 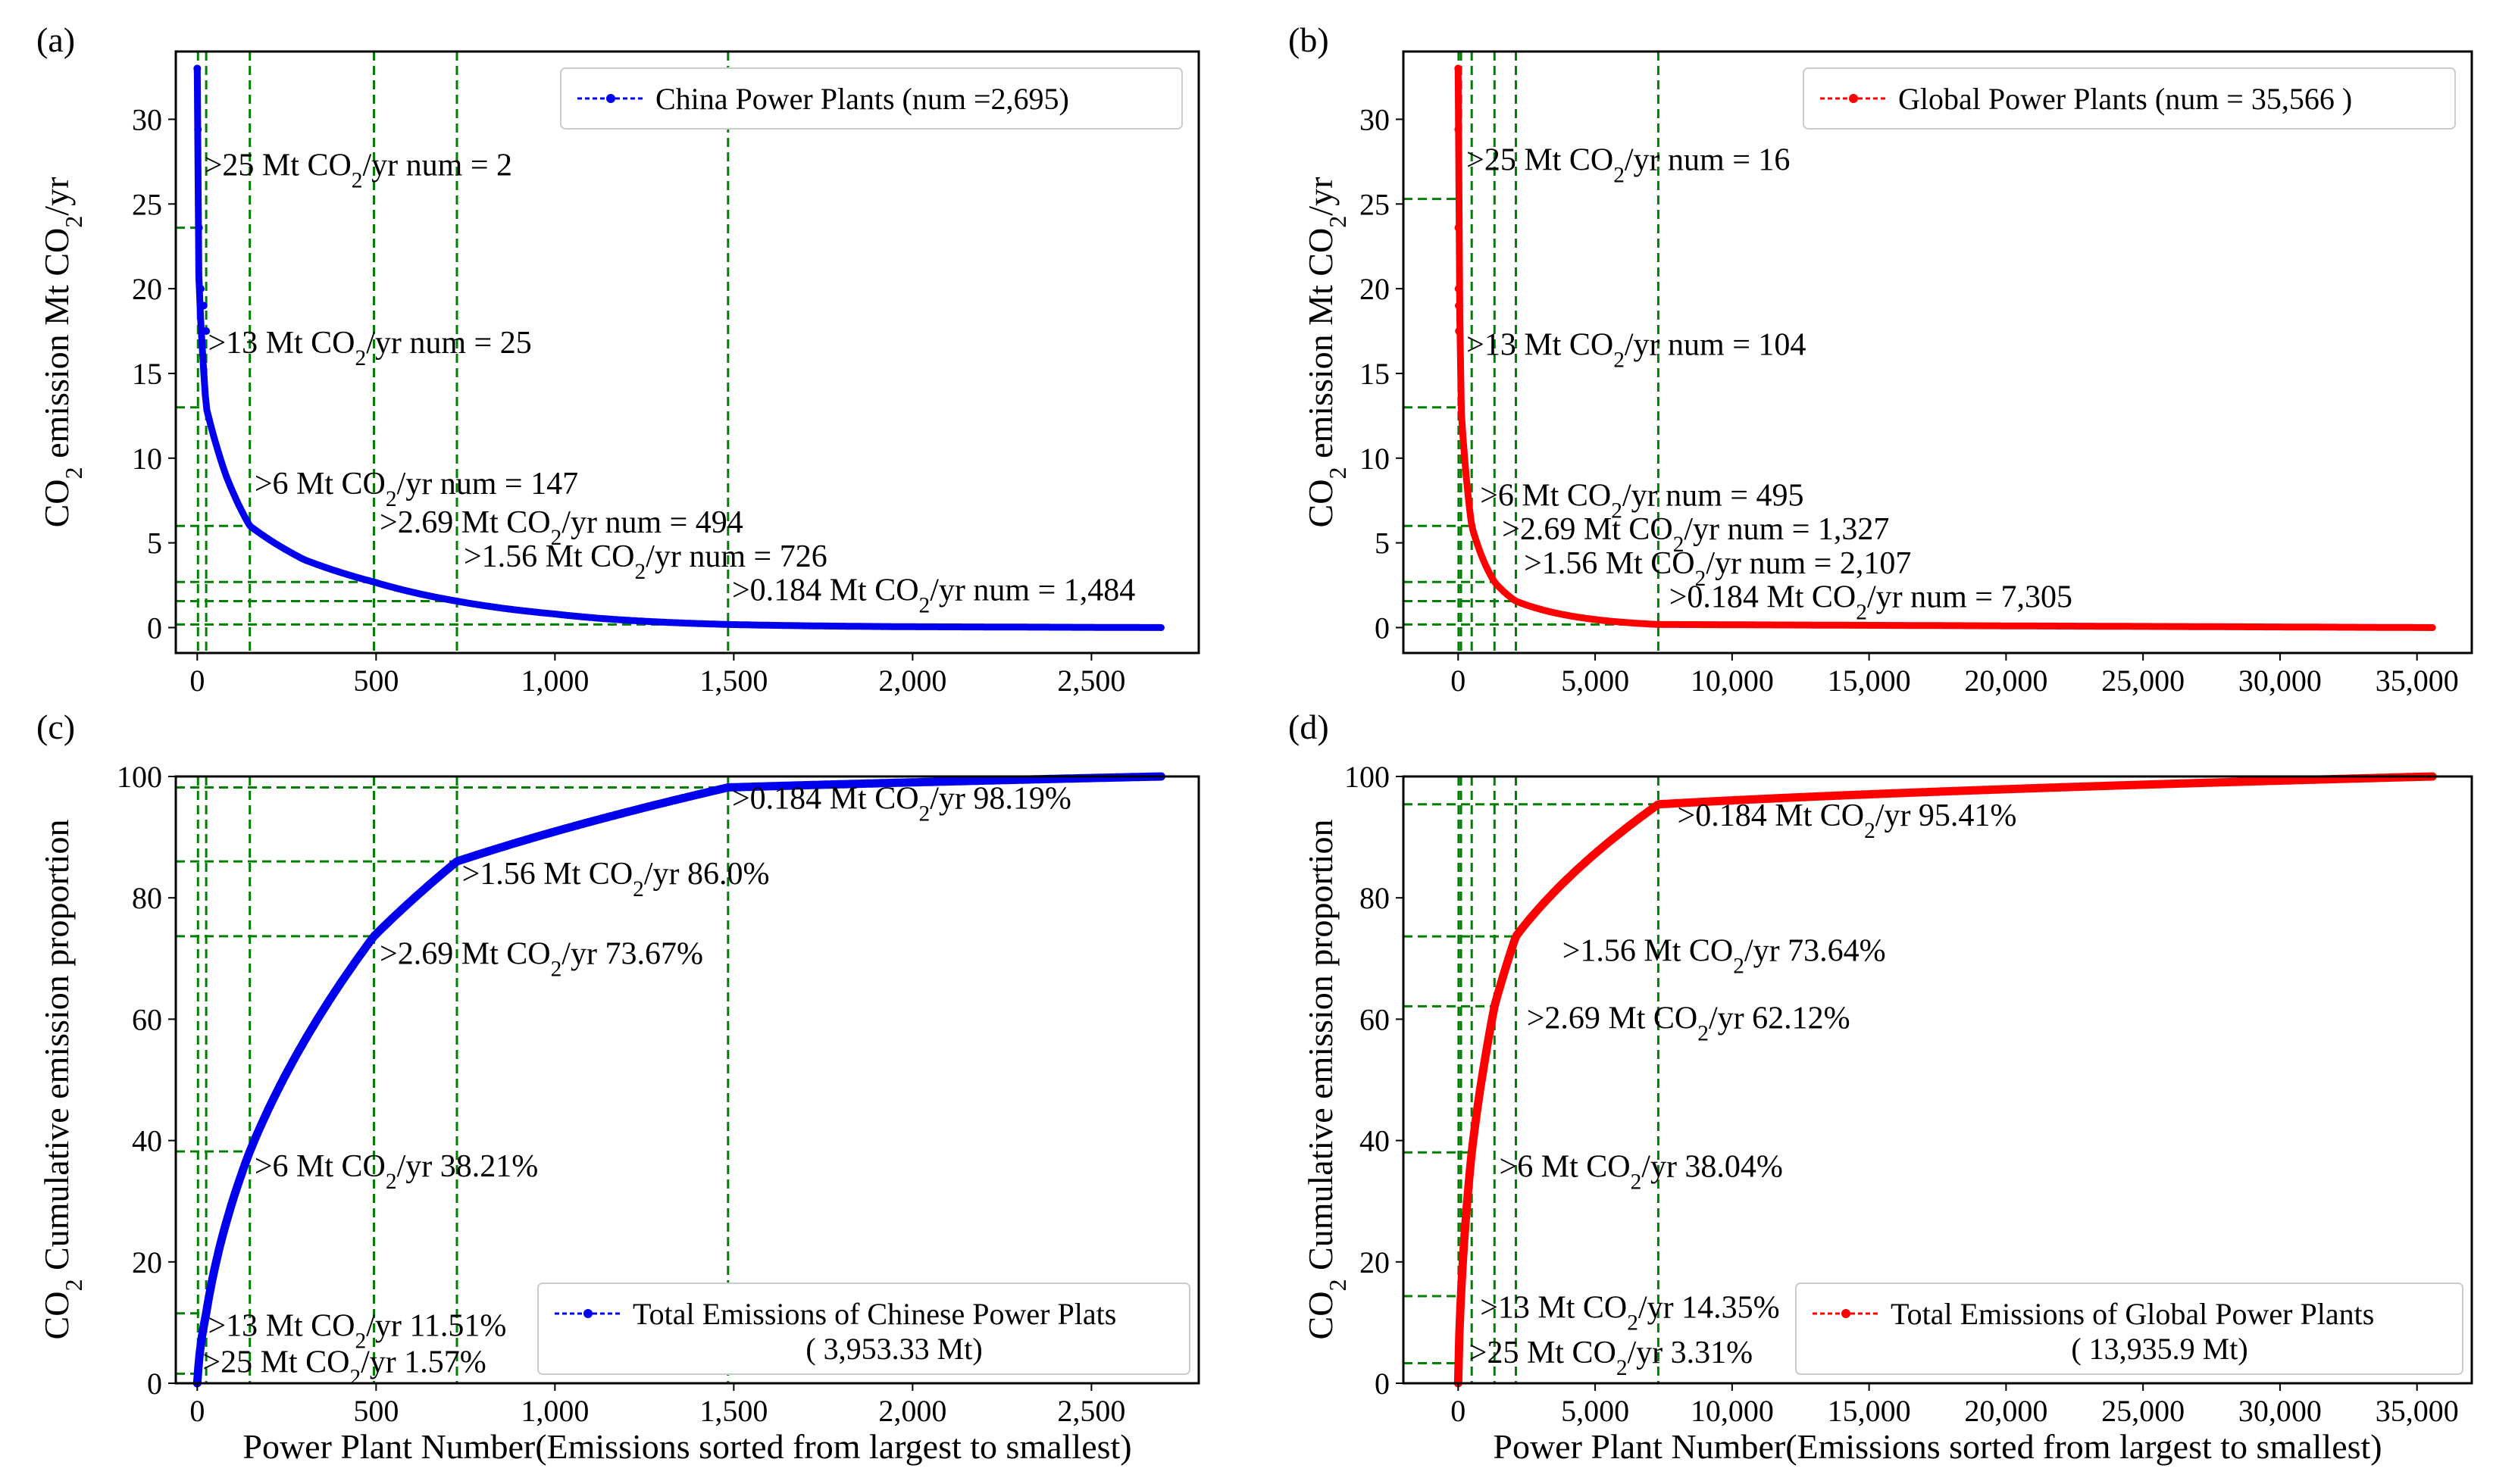 What do you see at coordinates (2159, 1349) in the screenshot?
I see `legend-sublabel: ( 13,935.9 Mt)` at bounding box center [2159, 1349].